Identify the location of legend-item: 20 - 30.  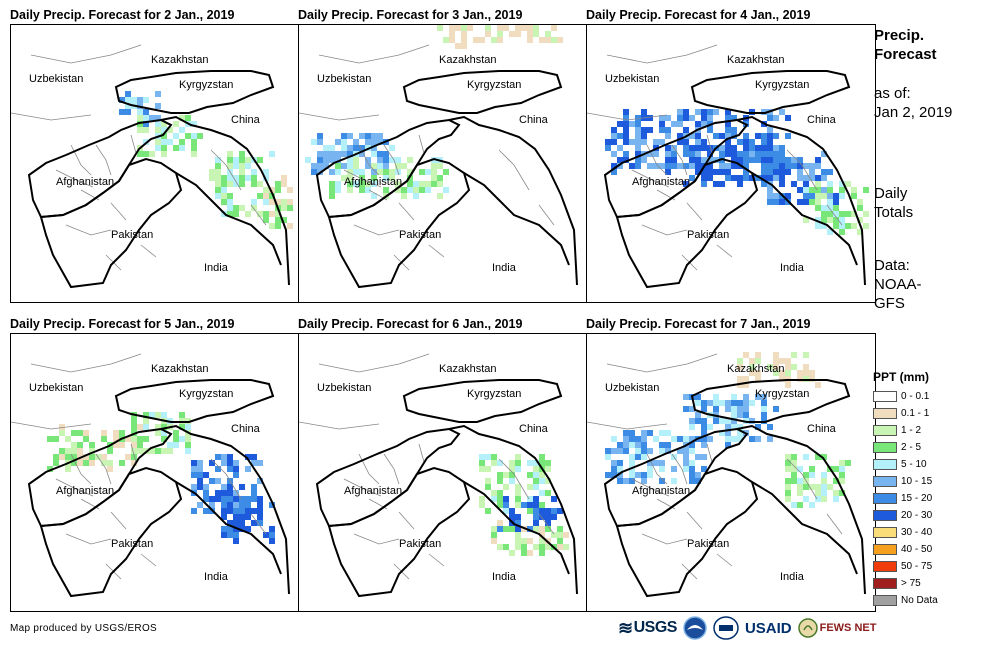
(905, 515).